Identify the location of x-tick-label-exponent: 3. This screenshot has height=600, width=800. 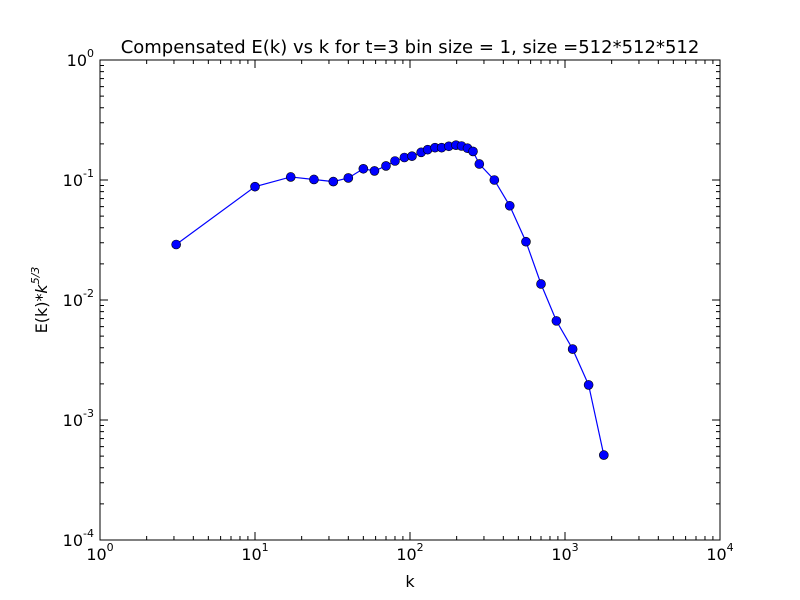
(575, 547).